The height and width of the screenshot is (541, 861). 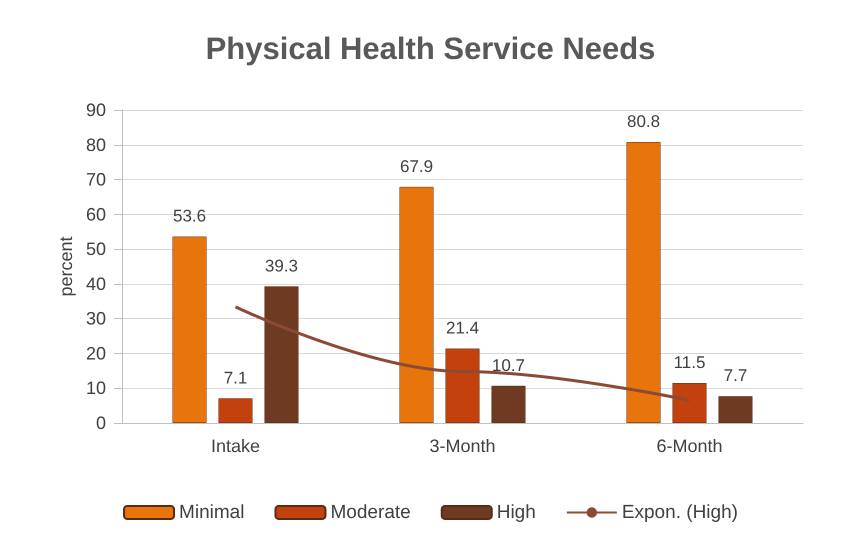 I want to click on y-tick-label: 10, so click(x=96, y=388).